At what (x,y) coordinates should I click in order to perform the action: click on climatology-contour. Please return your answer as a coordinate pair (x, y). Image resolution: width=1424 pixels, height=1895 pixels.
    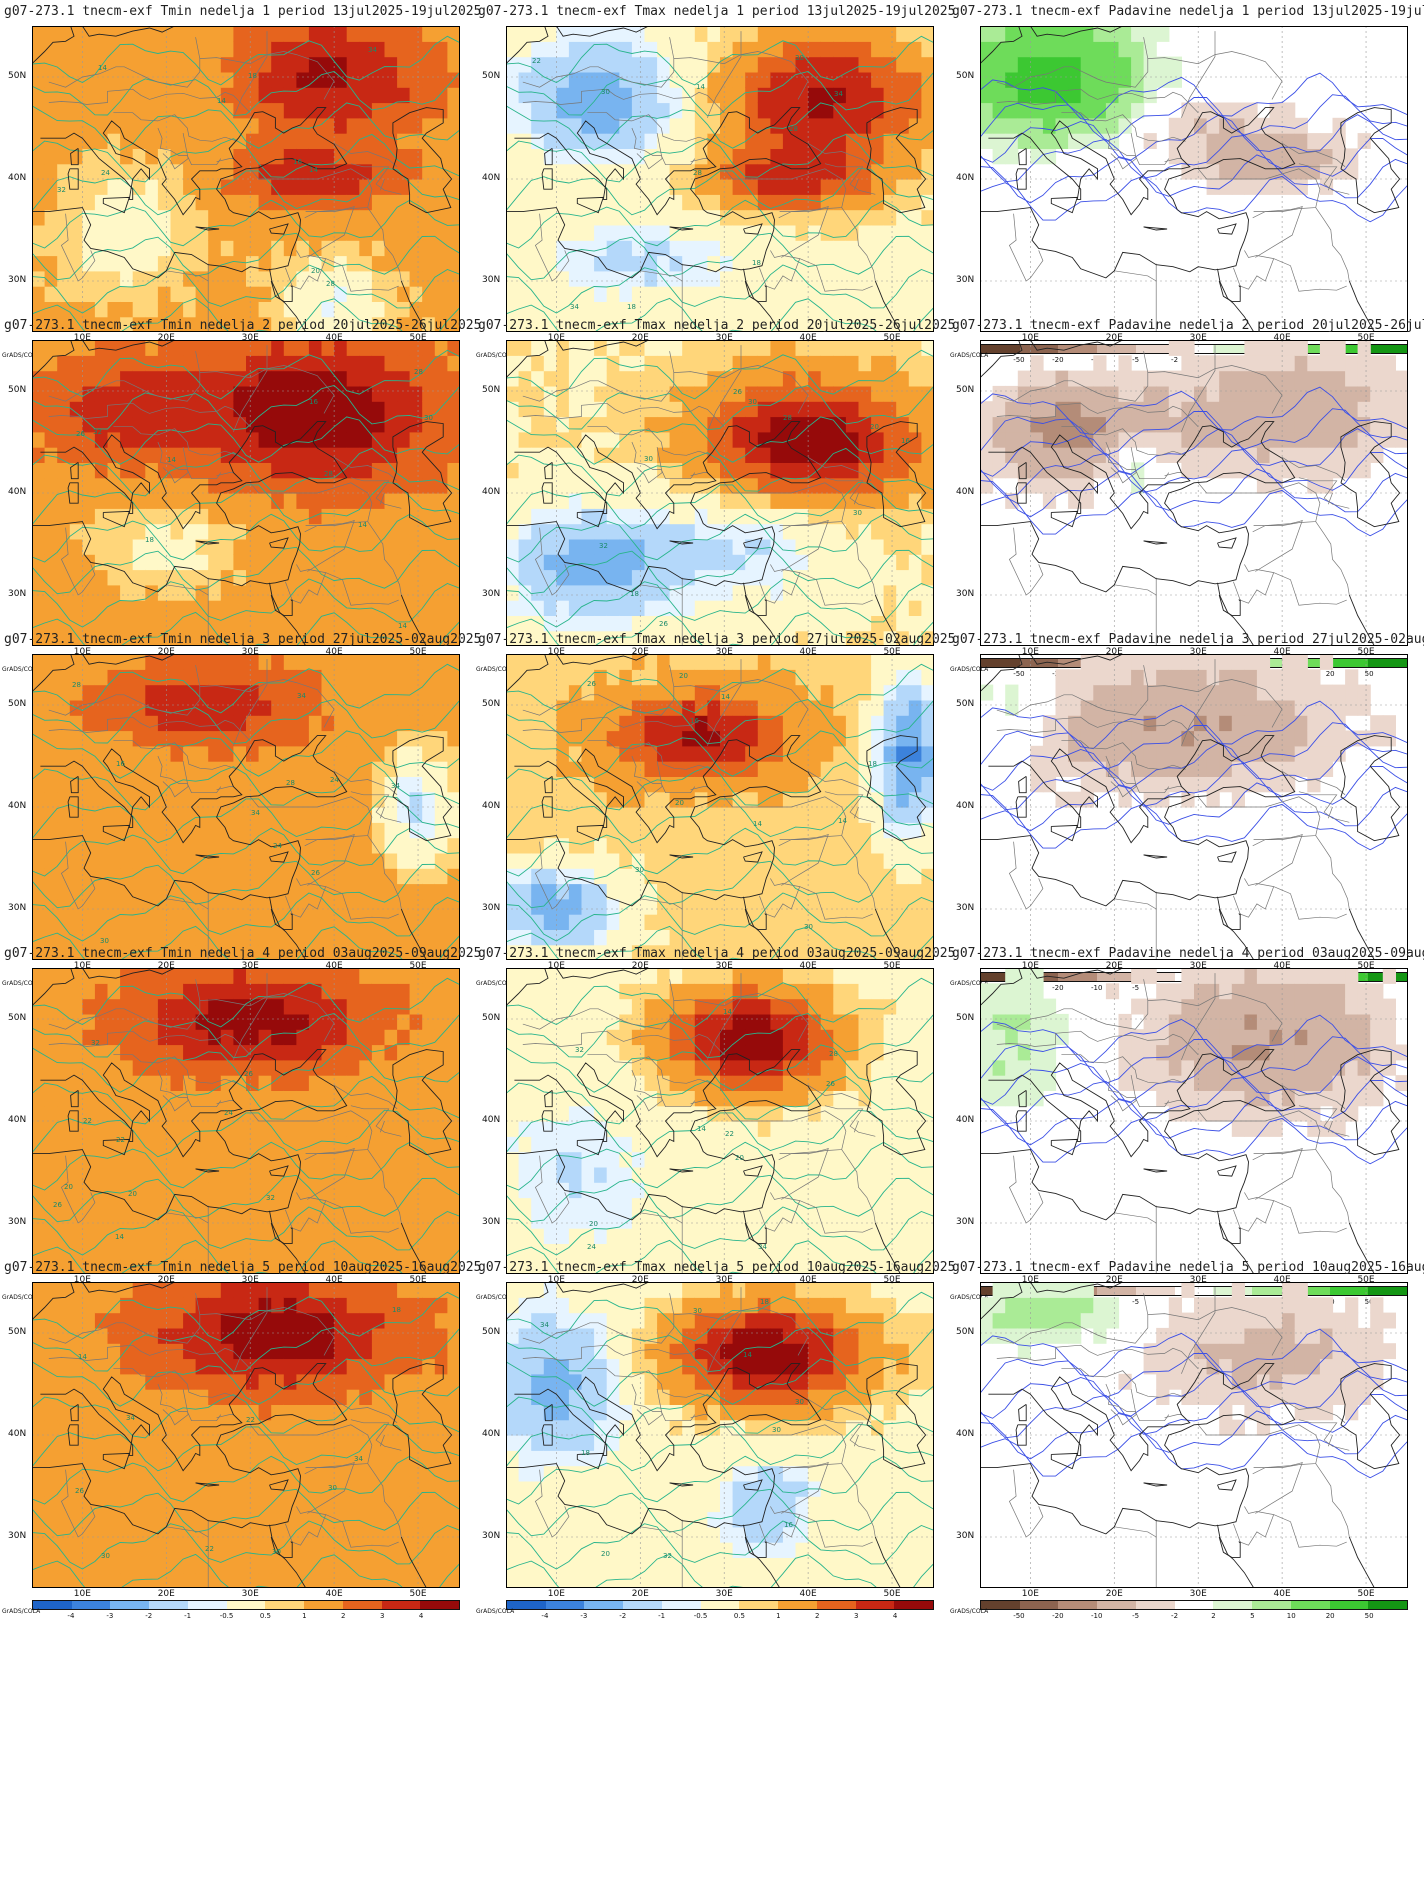
    Looking at the image, I should click on (720, 191).